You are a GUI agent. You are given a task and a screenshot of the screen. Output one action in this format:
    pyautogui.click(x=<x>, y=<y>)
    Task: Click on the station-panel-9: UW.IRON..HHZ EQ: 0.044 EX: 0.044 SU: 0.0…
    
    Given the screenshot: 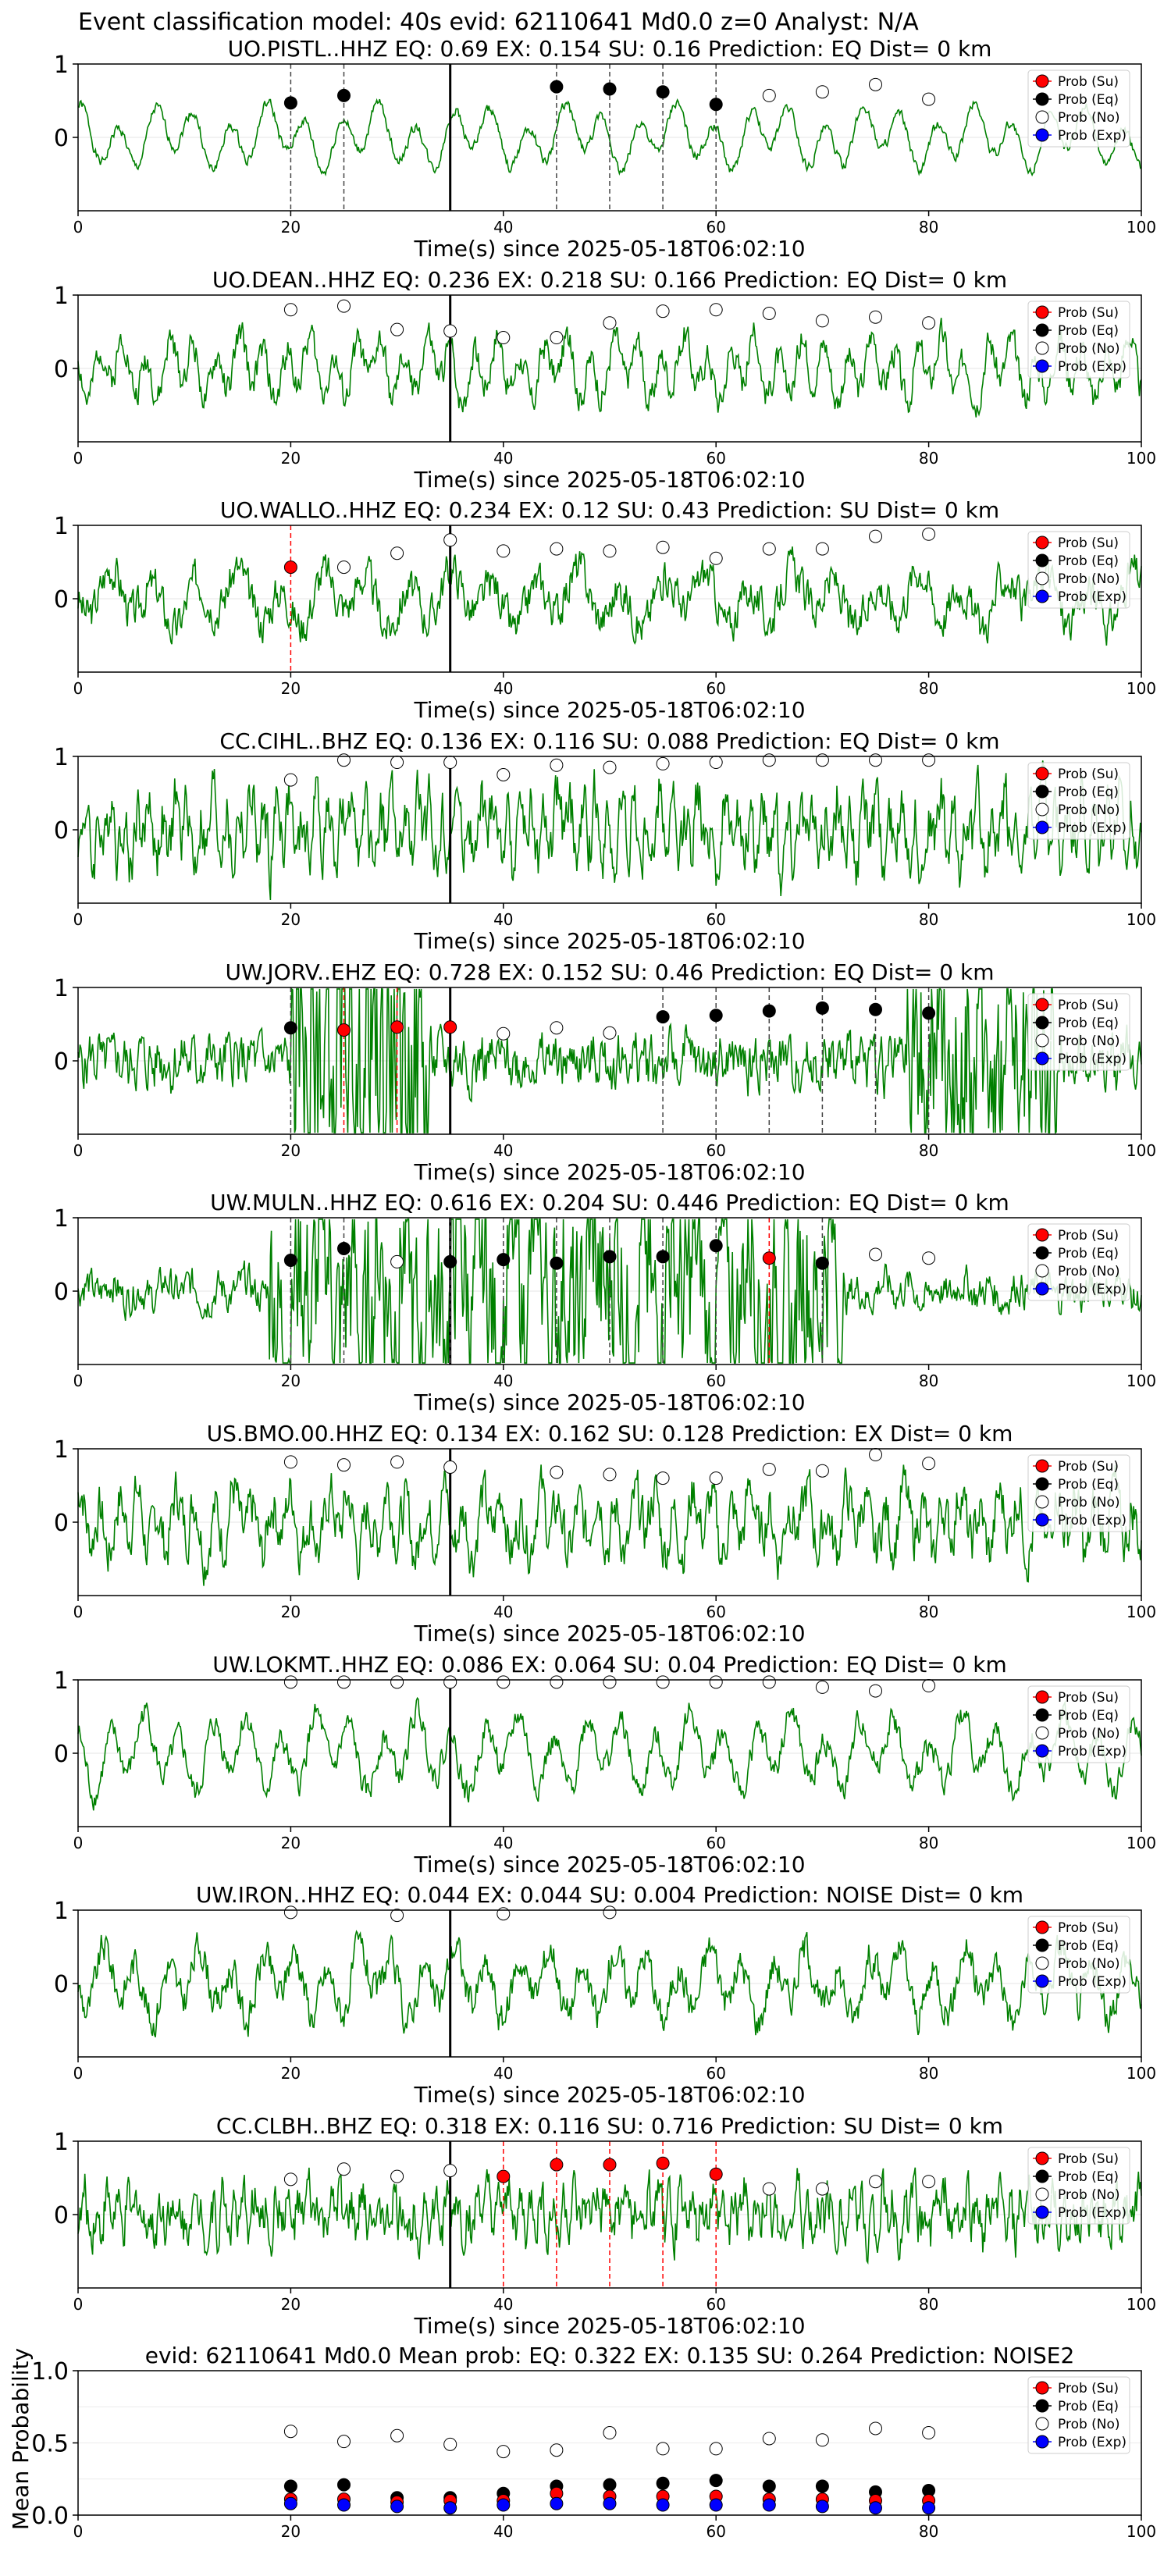 What is the action you would take?
    pyautogui.click(x=605, y=1995)
    